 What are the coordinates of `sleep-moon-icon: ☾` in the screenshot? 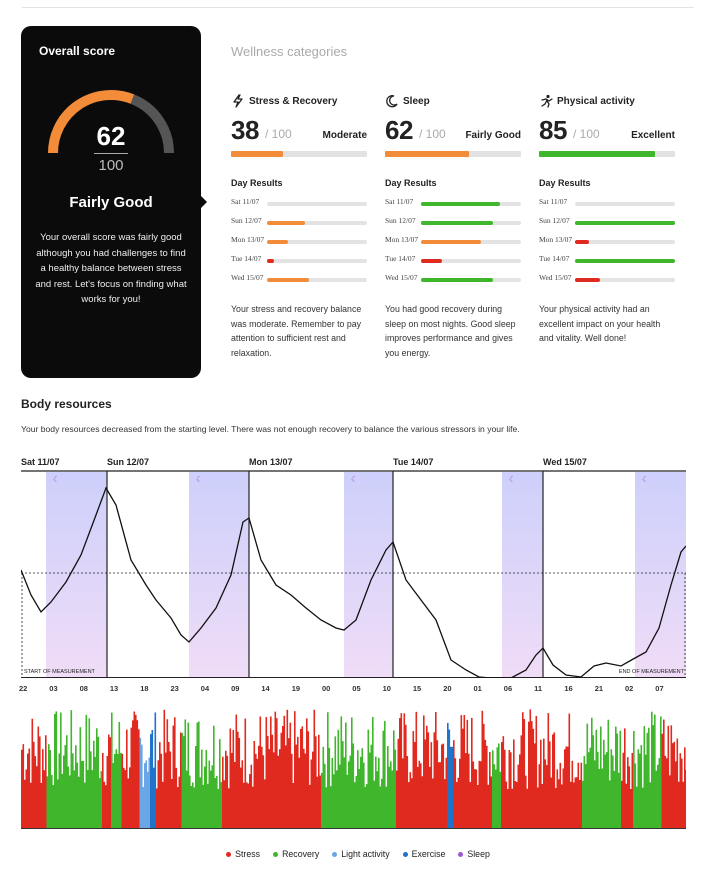 It's located at (56, 479).